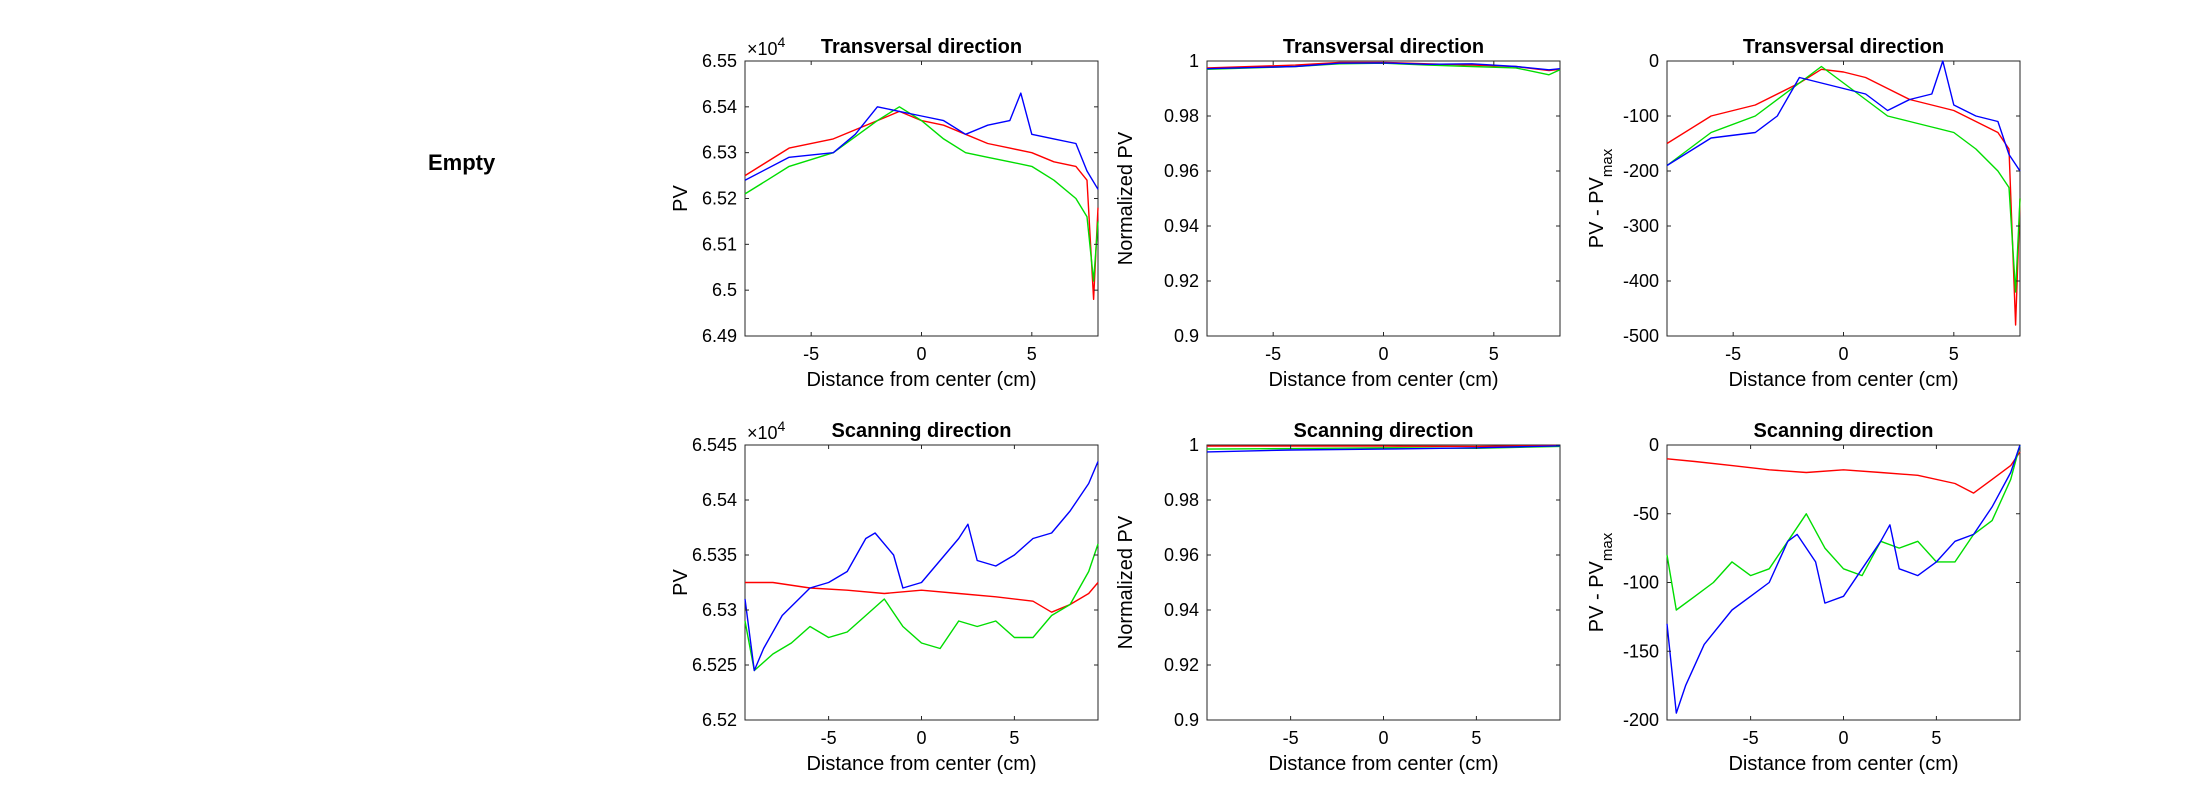 Image resolution: width=2200 pixels, height=805 pixels. What do you see at coordinates (719, 61) in the screenshot?
I see `y-tick-label: 6.55` at bounding box center [719, 61].